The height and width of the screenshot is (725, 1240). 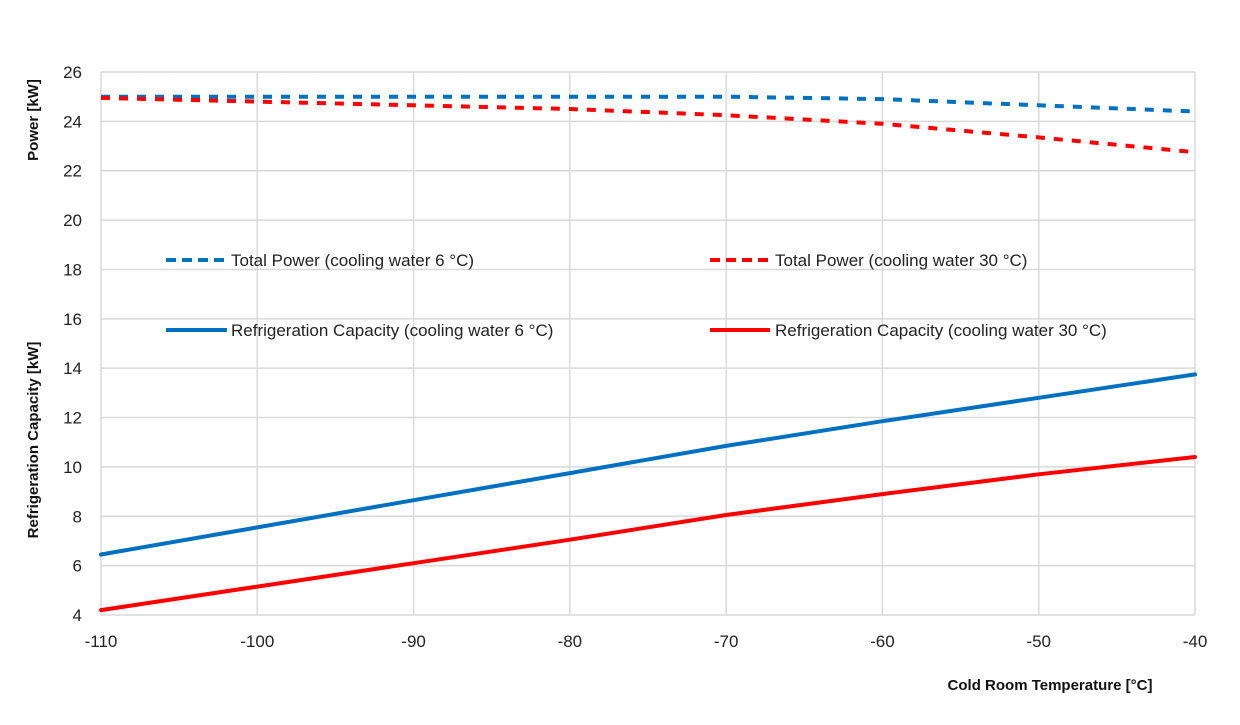 What do you see at coordinates (1038, 641) in the screenshot?
I see `x-tick-label: -50` at bounding box center [1038, 641].